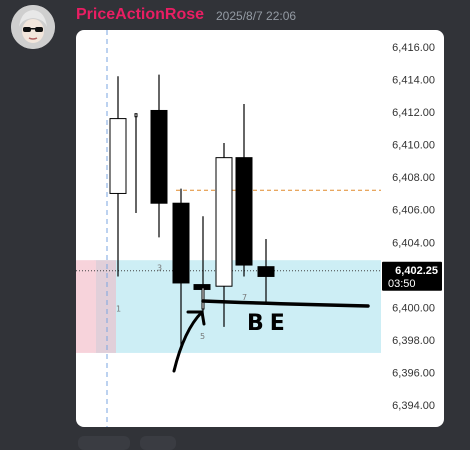  Describe the element at coordinates (413, 113) in the screenshot. I see `y-tick-label: 6,412.00` at that location.